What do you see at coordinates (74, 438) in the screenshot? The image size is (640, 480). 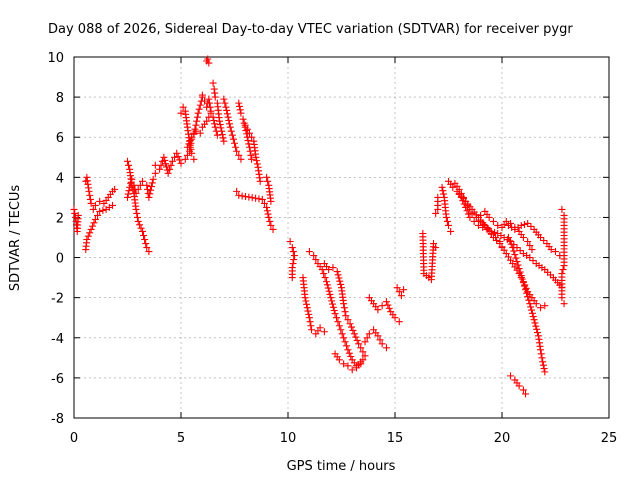 I see `x-tick-label: 0` at bounding box center [74, 438].